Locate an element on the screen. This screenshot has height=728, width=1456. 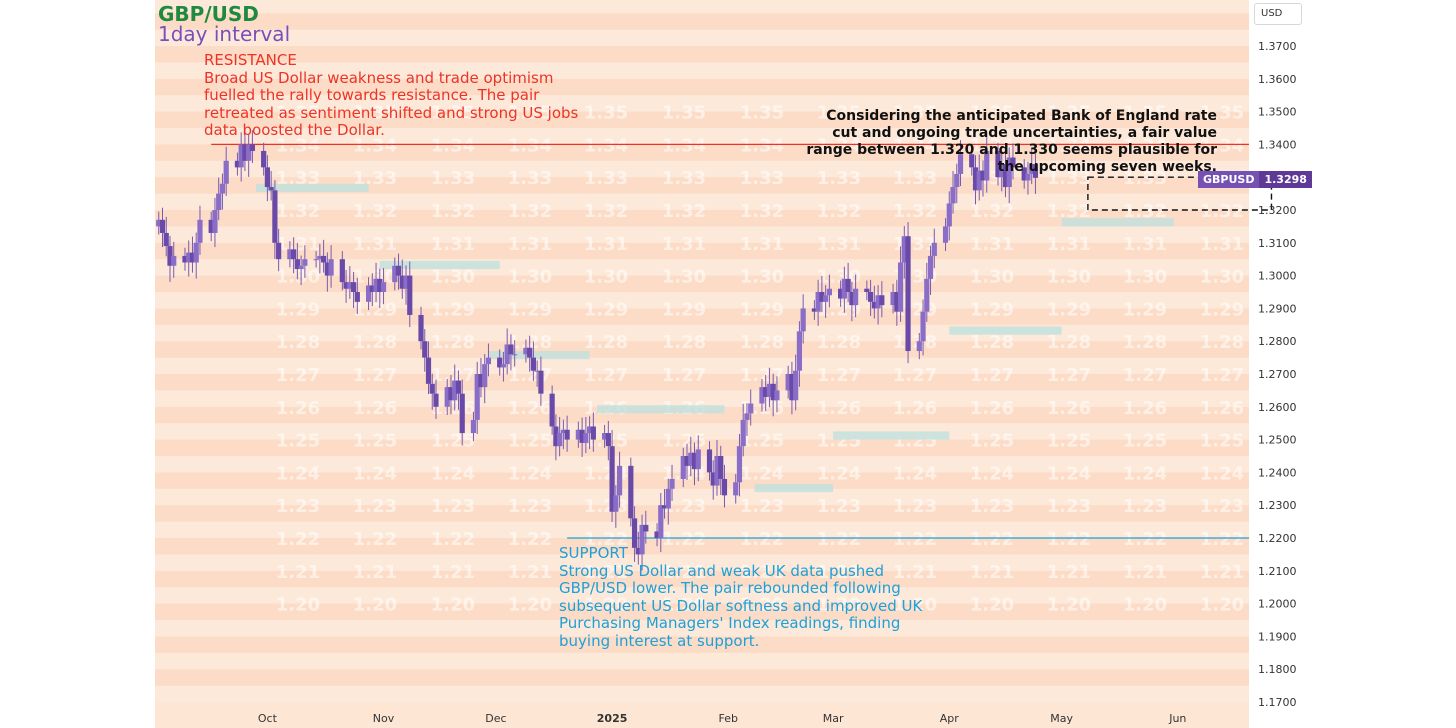
watermark-price-label: 1.27 is located at coordinates (606, 375).